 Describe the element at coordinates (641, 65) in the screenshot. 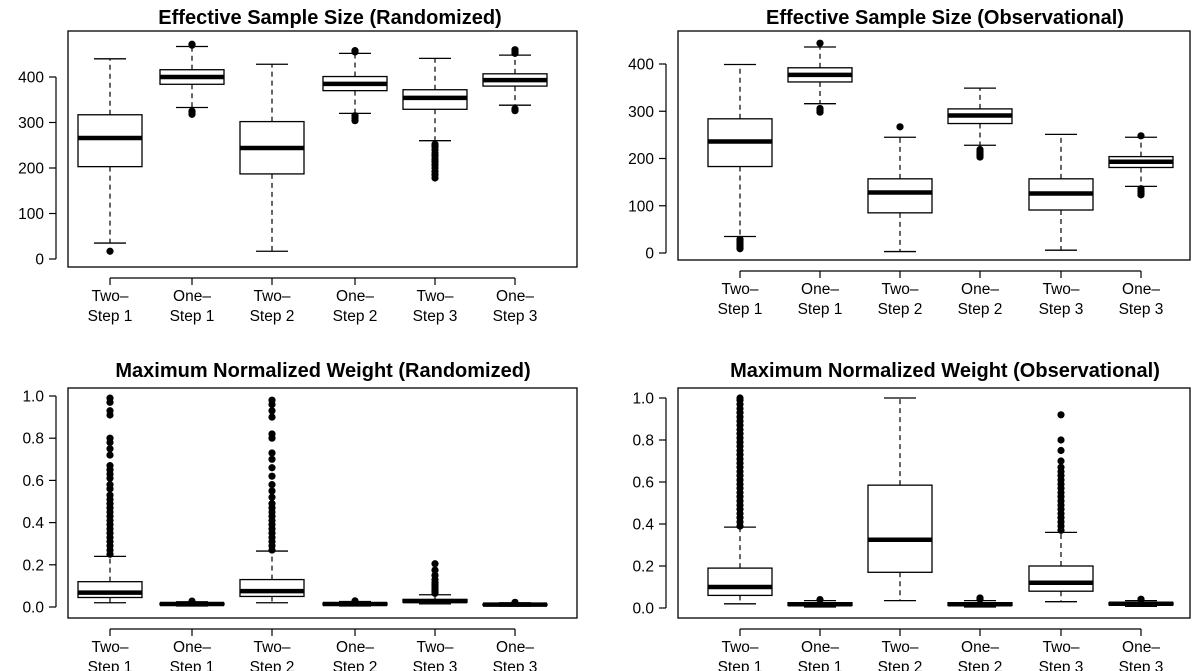

I see `y-tick-label: 400` at that location.